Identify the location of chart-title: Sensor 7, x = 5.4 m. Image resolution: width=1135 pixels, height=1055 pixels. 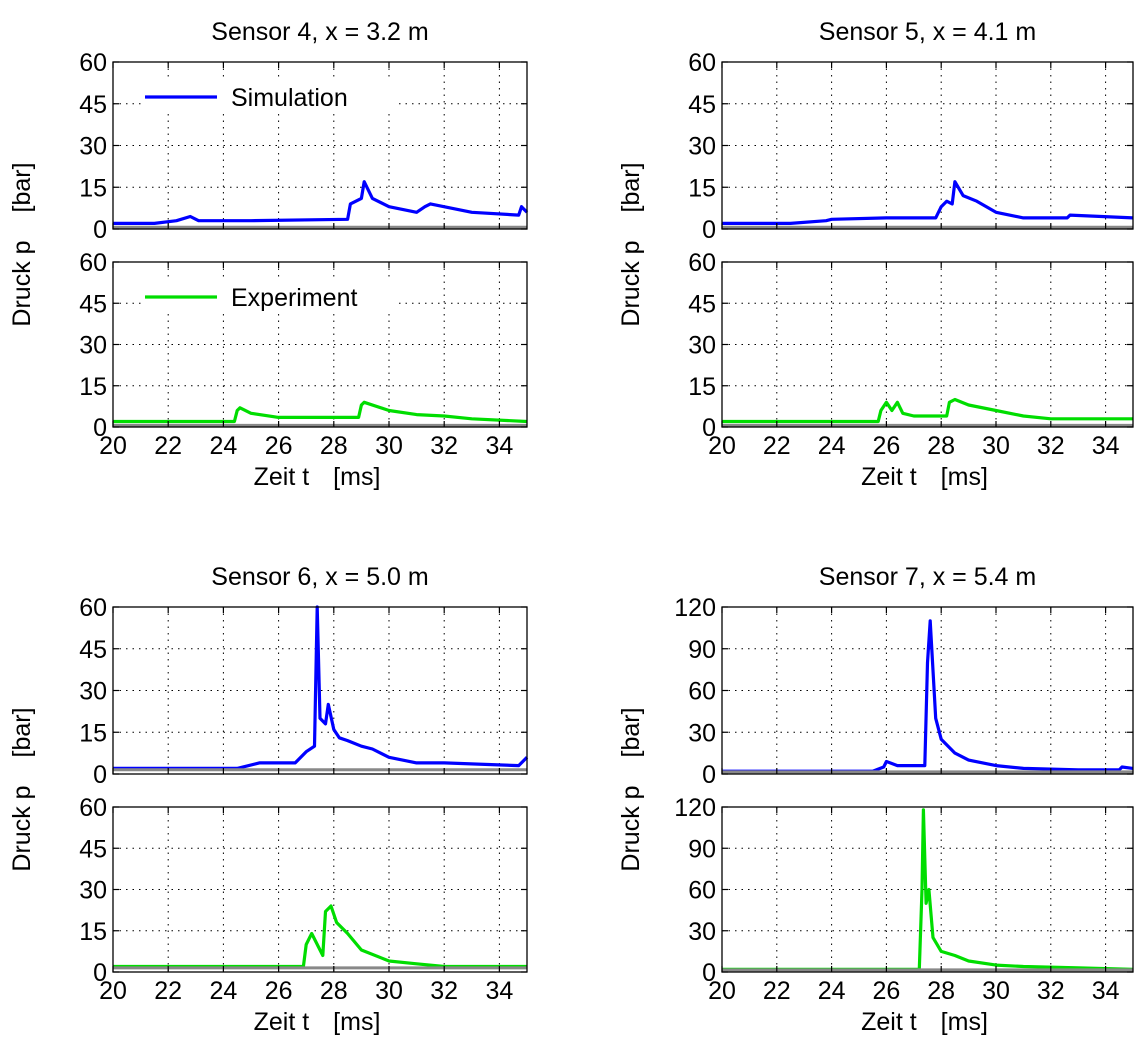
(927, 577).